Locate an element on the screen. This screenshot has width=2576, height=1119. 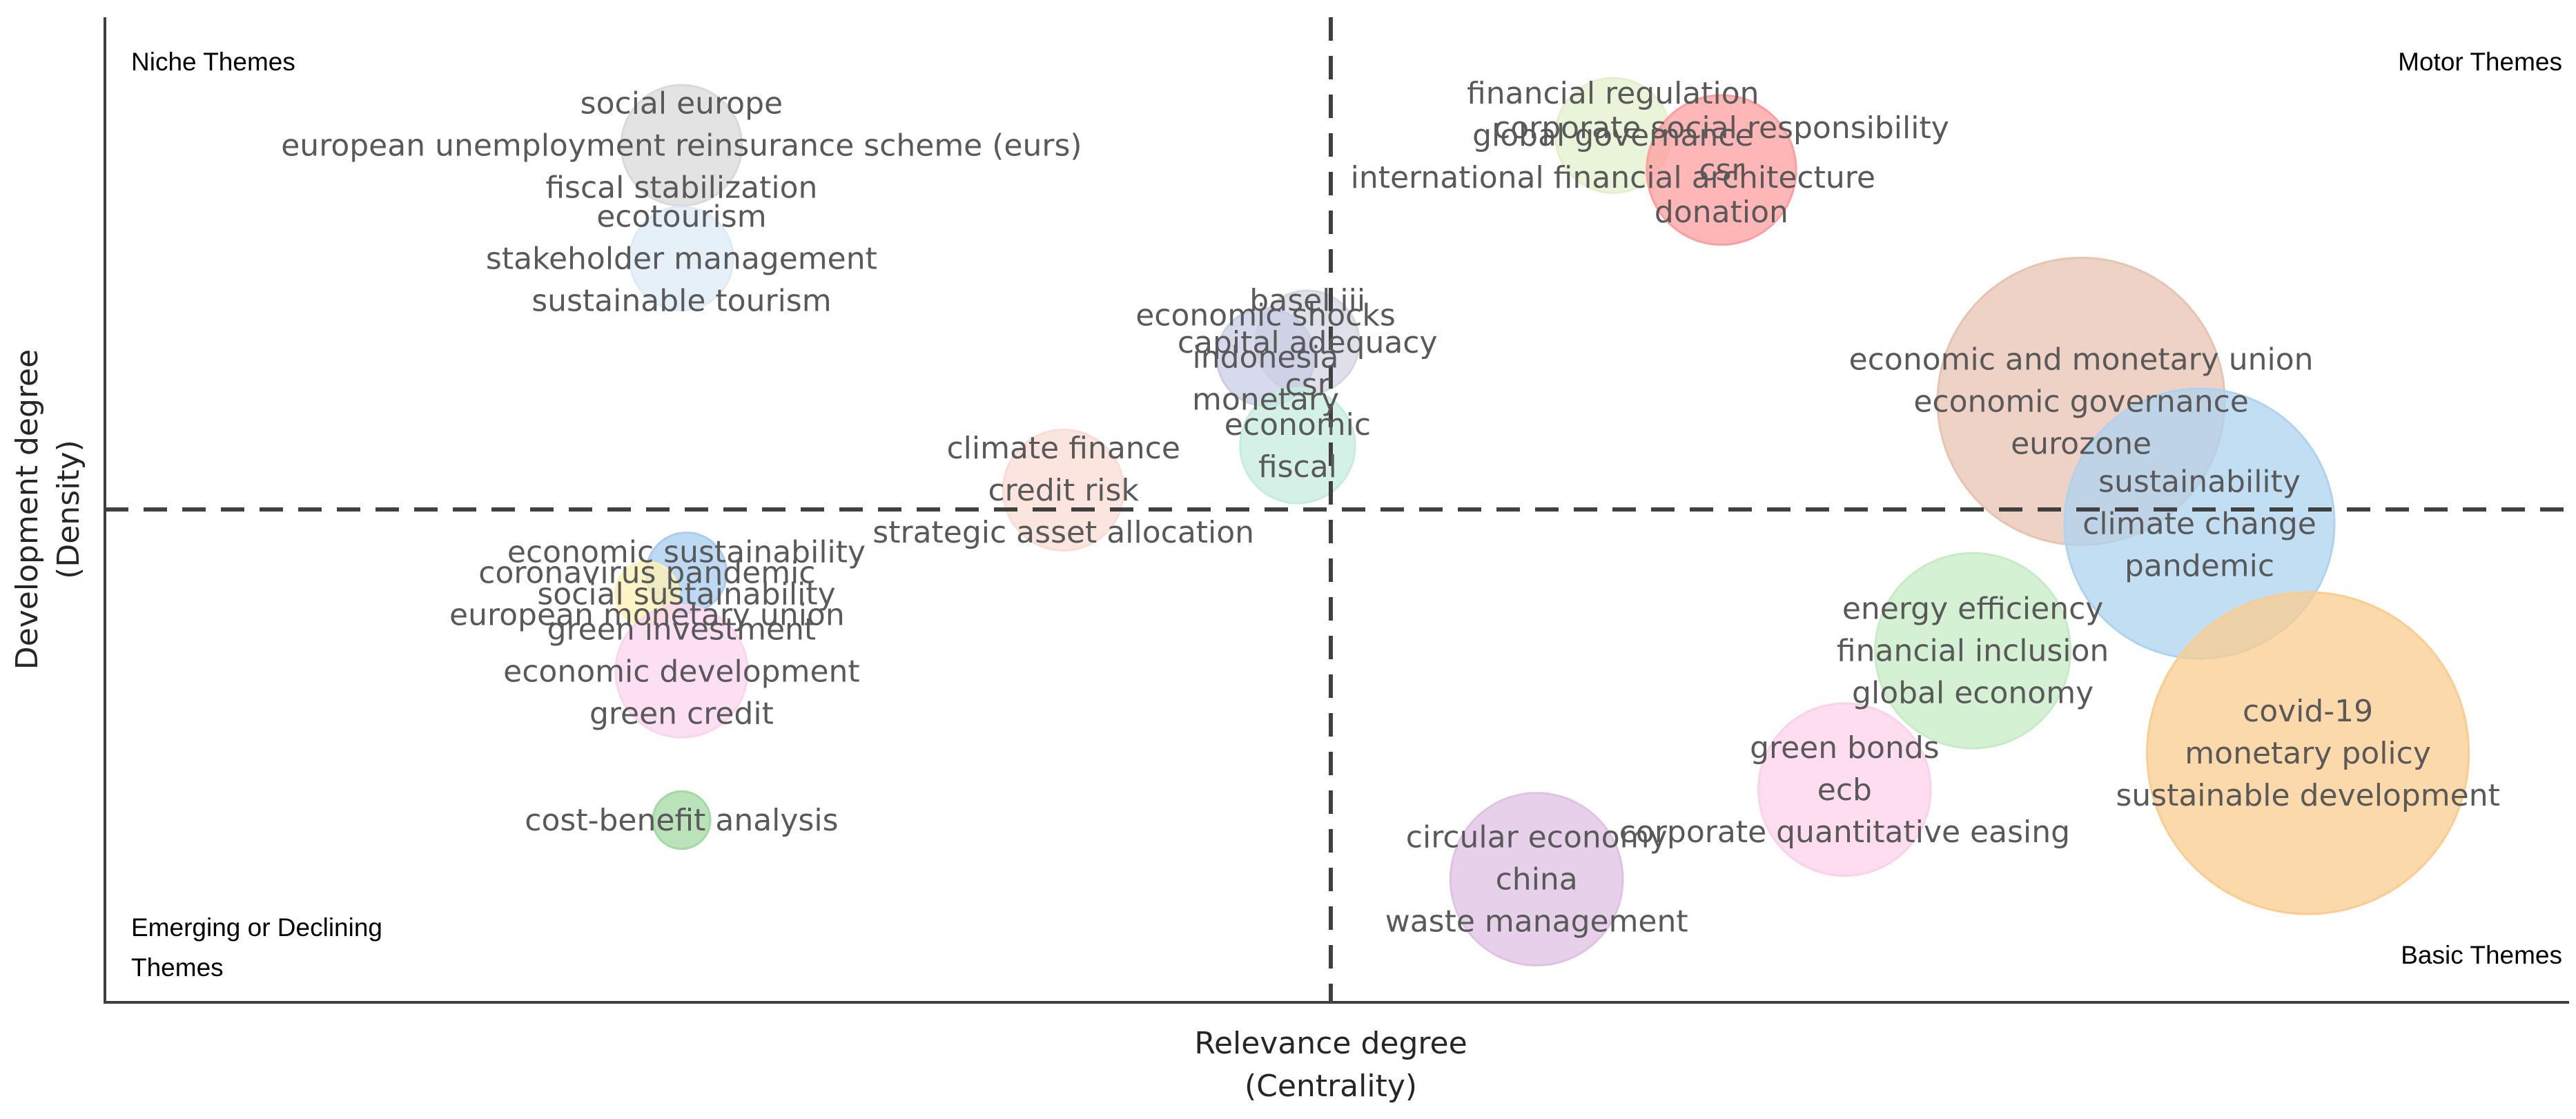
cluster-17-label-2: economic development is located at coordinates (681, 672).